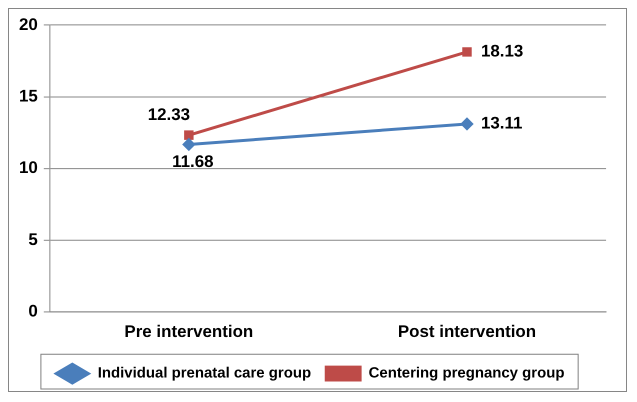 This screenshot has height=402, width=637. I want to click on data-label: 12.33, so click(169, 114).